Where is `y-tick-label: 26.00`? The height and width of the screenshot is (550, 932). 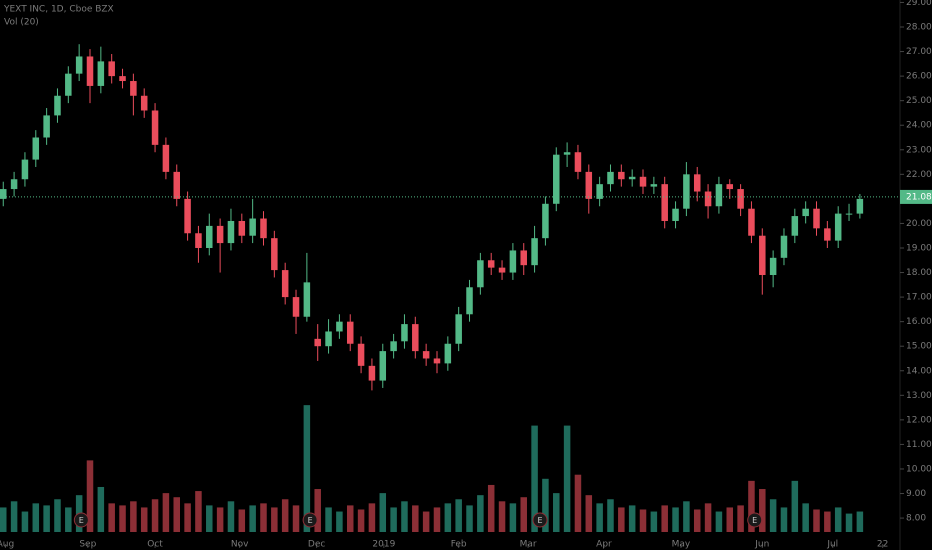
y-tick-label: 26.00 is located at coordinates (919, 77).